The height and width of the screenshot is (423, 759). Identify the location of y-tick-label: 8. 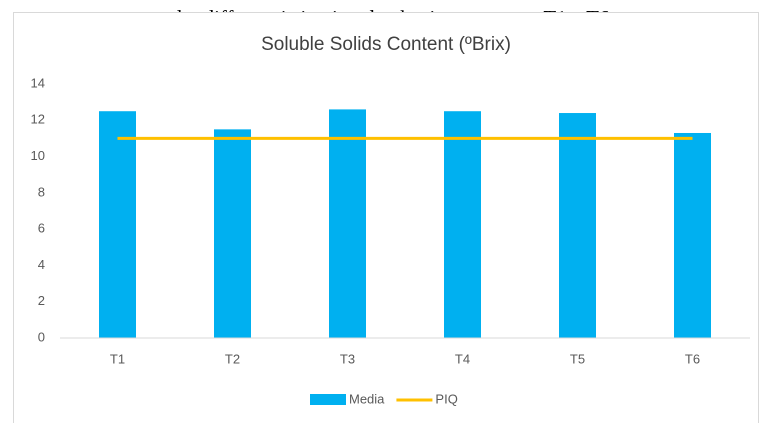
(41, 191).